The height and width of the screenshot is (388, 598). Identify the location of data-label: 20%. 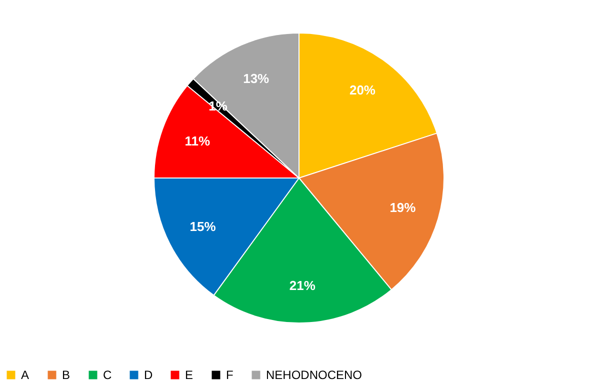
(362, 90).